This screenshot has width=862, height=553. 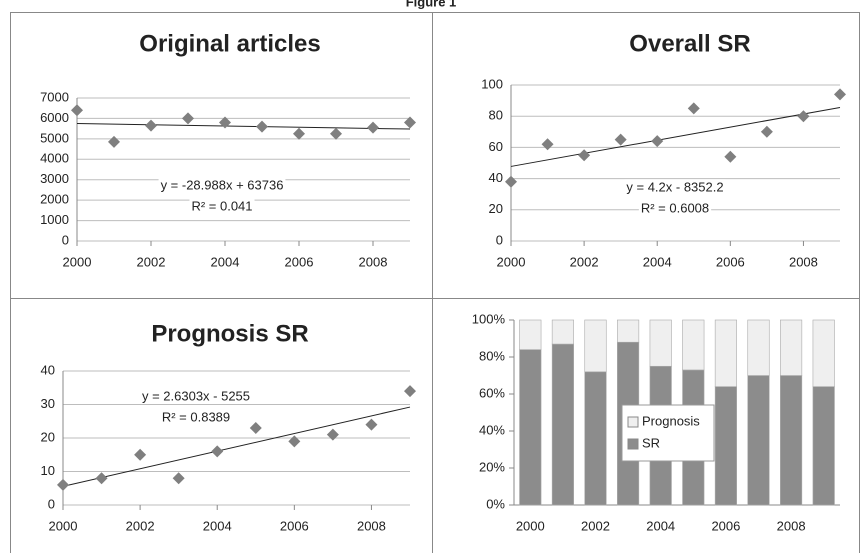 I want to click on trend-equation: y = -28.988x + 63736, so click(x=222, y=184).